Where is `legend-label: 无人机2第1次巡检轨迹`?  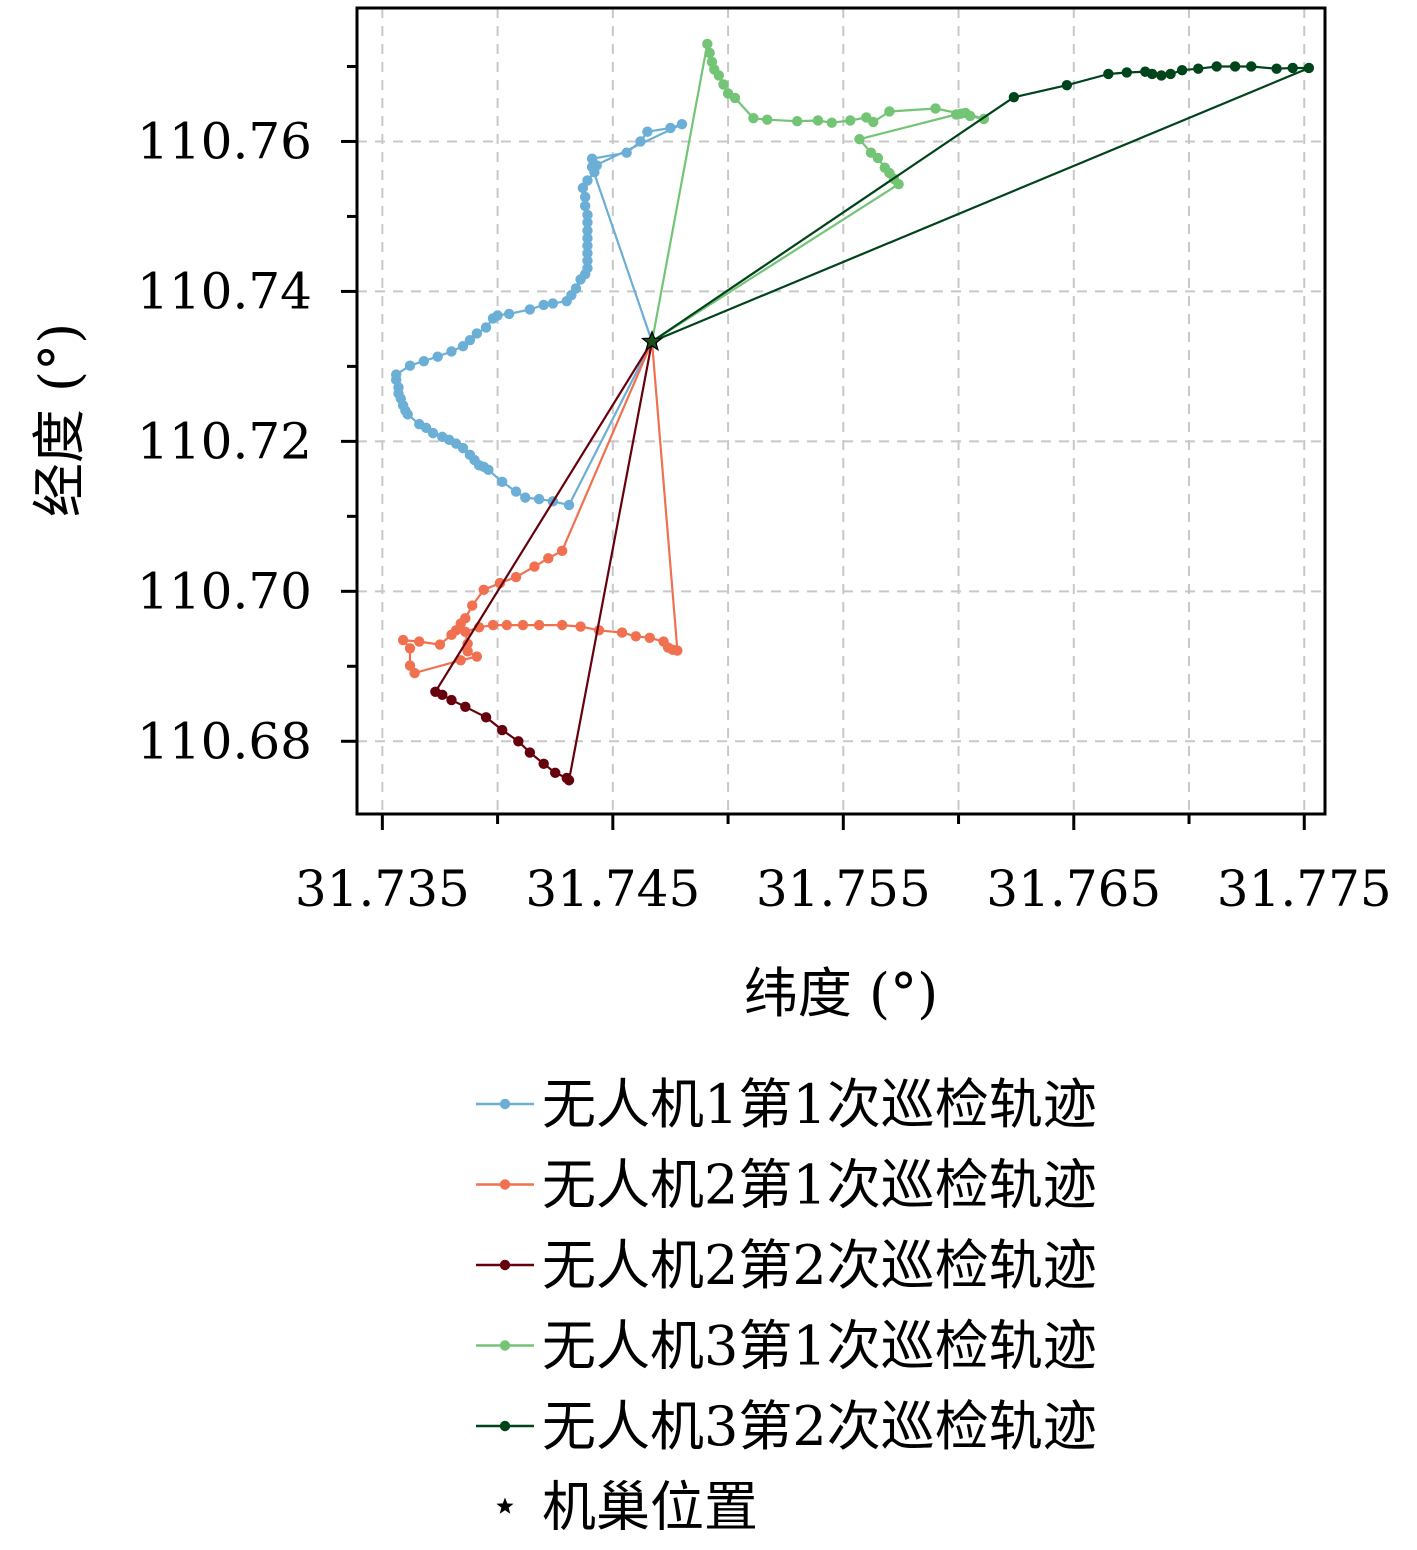 legend-label: 无人机2第1次巡检轨迹 is located at coordinates (819, 1185).